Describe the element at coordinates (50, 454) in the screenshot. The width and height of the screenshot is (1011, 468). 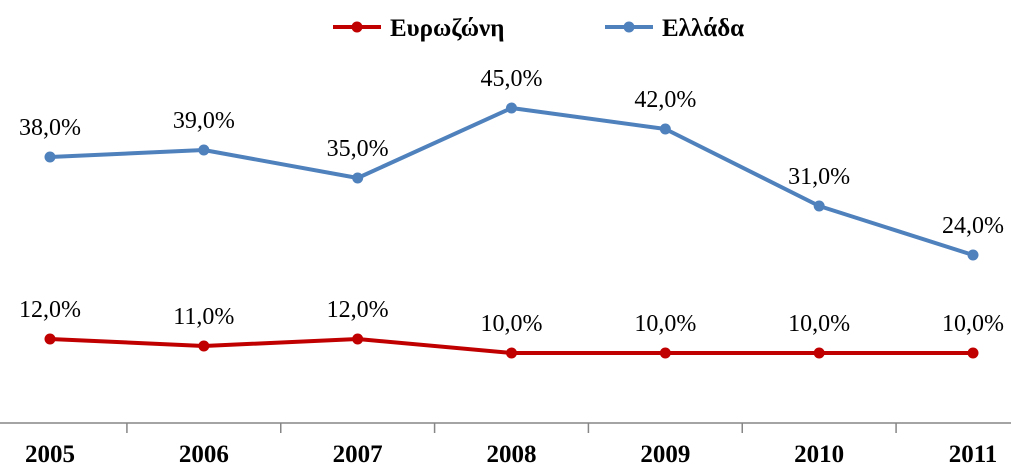
I see `x-tick-label: 2005` at that location.